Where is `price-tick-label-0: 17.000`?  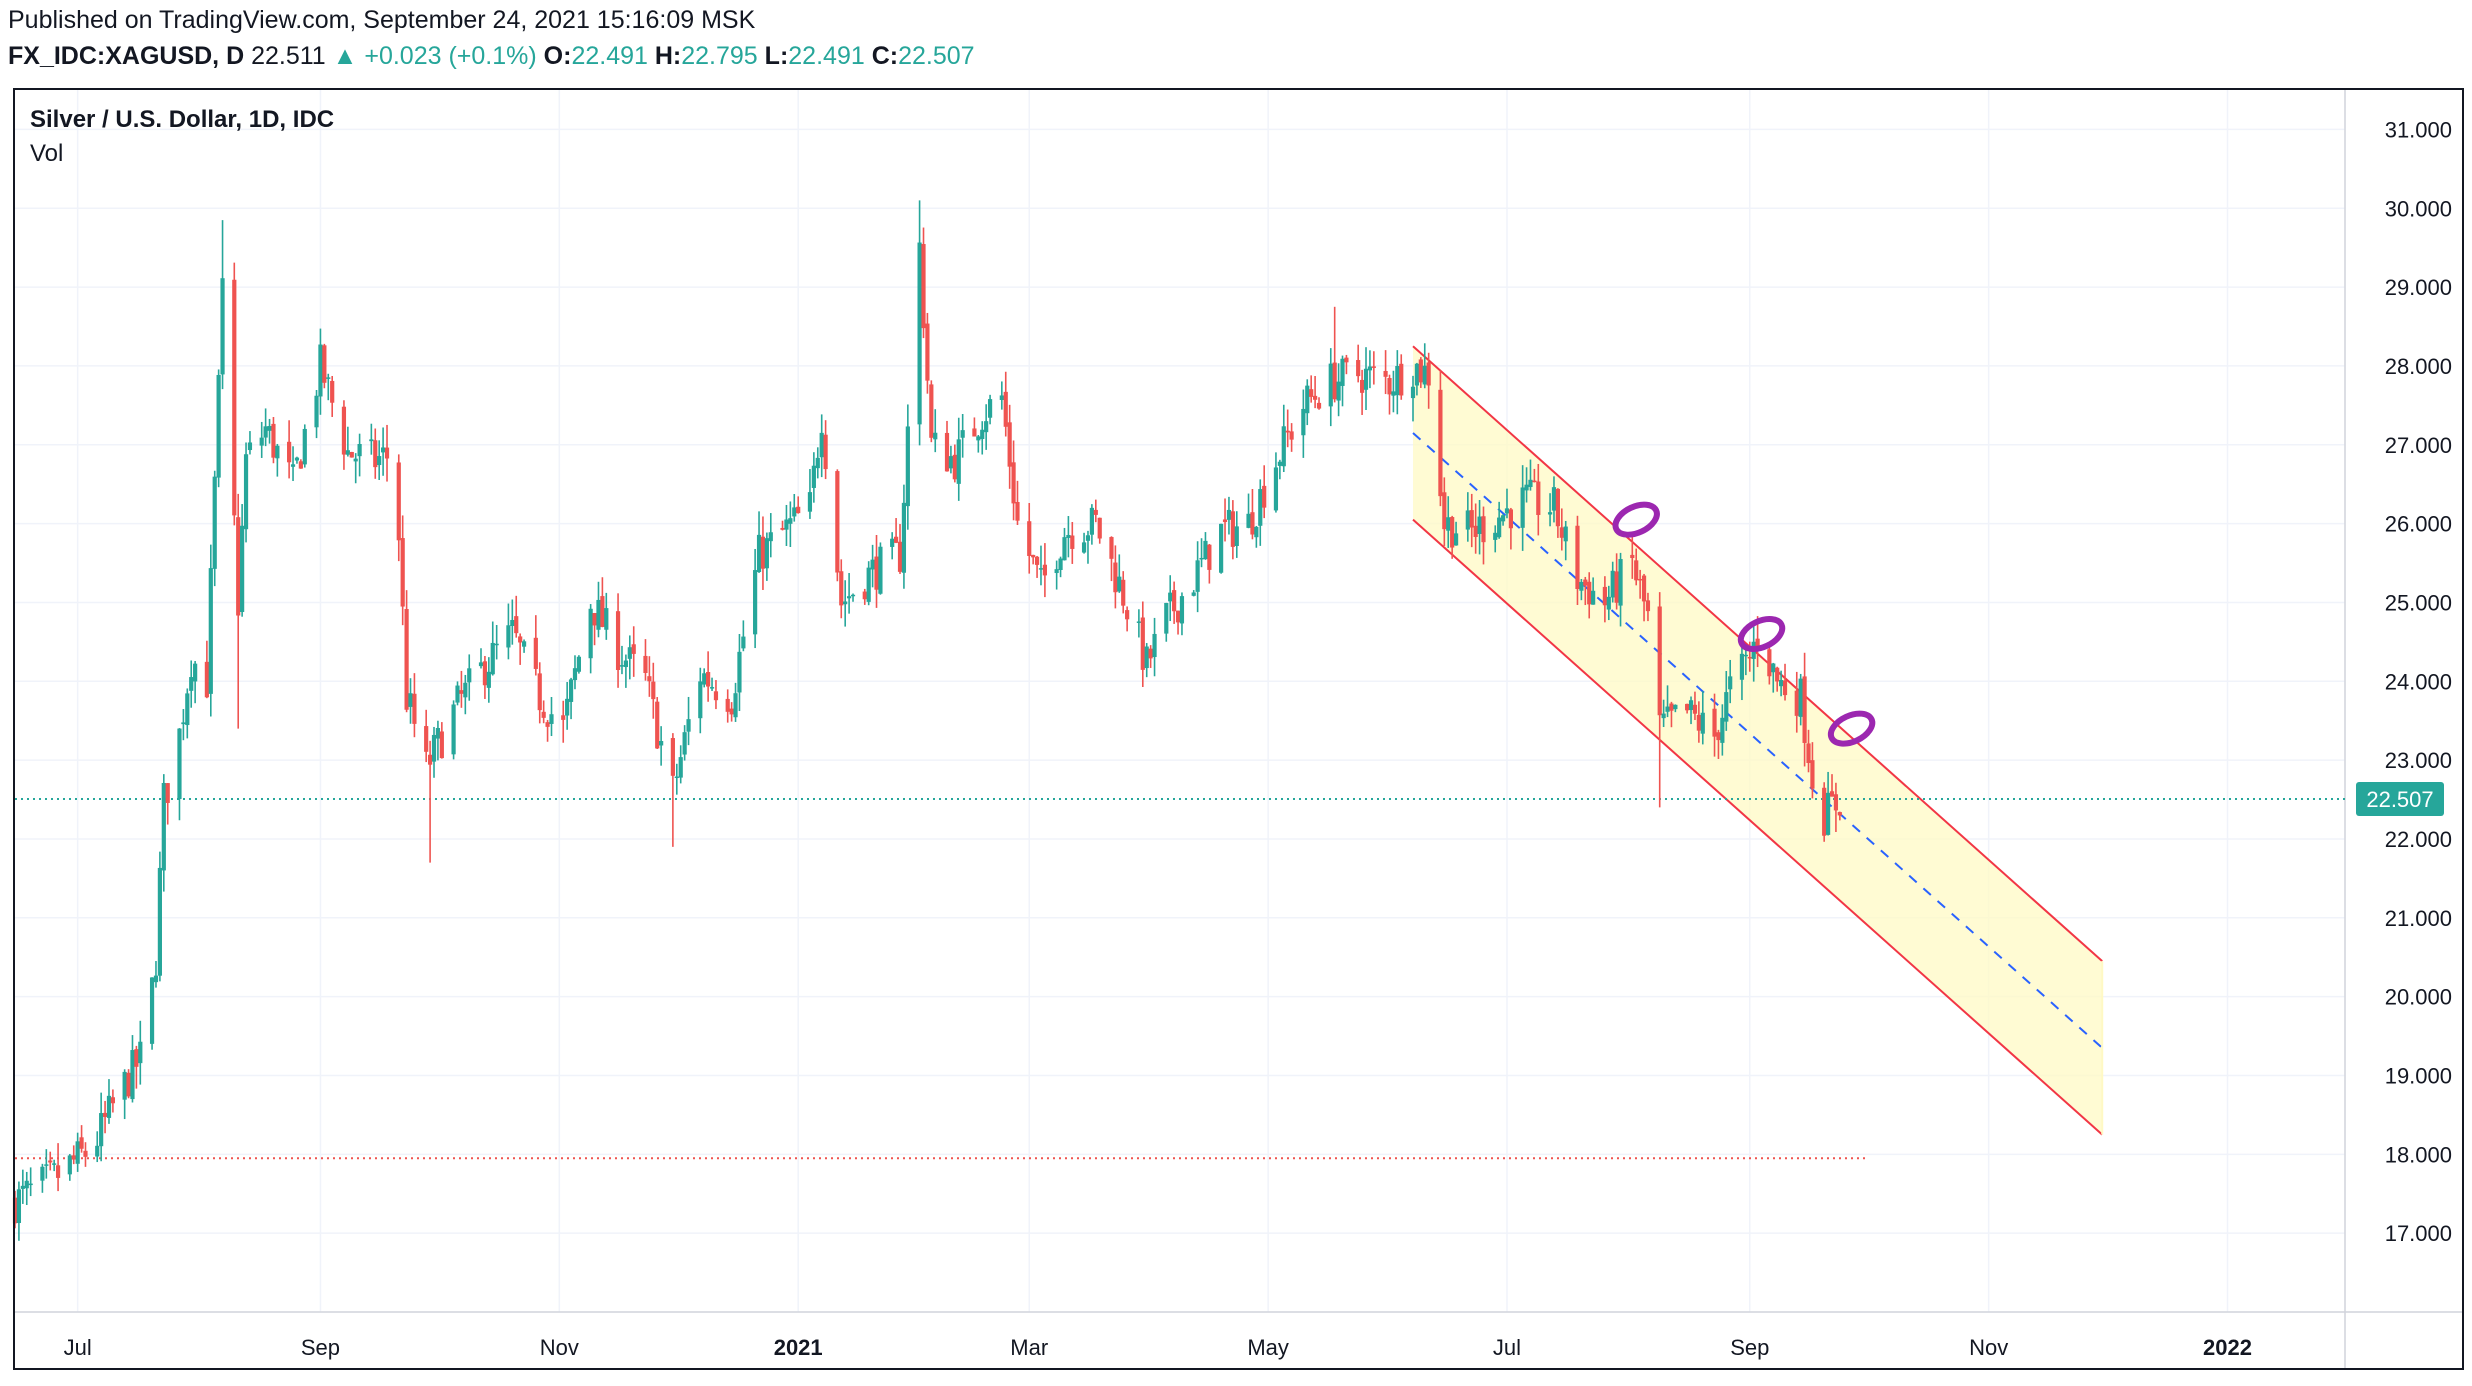
price-tick-label-0: 17.000 is located at coordinates (2418, 1233).